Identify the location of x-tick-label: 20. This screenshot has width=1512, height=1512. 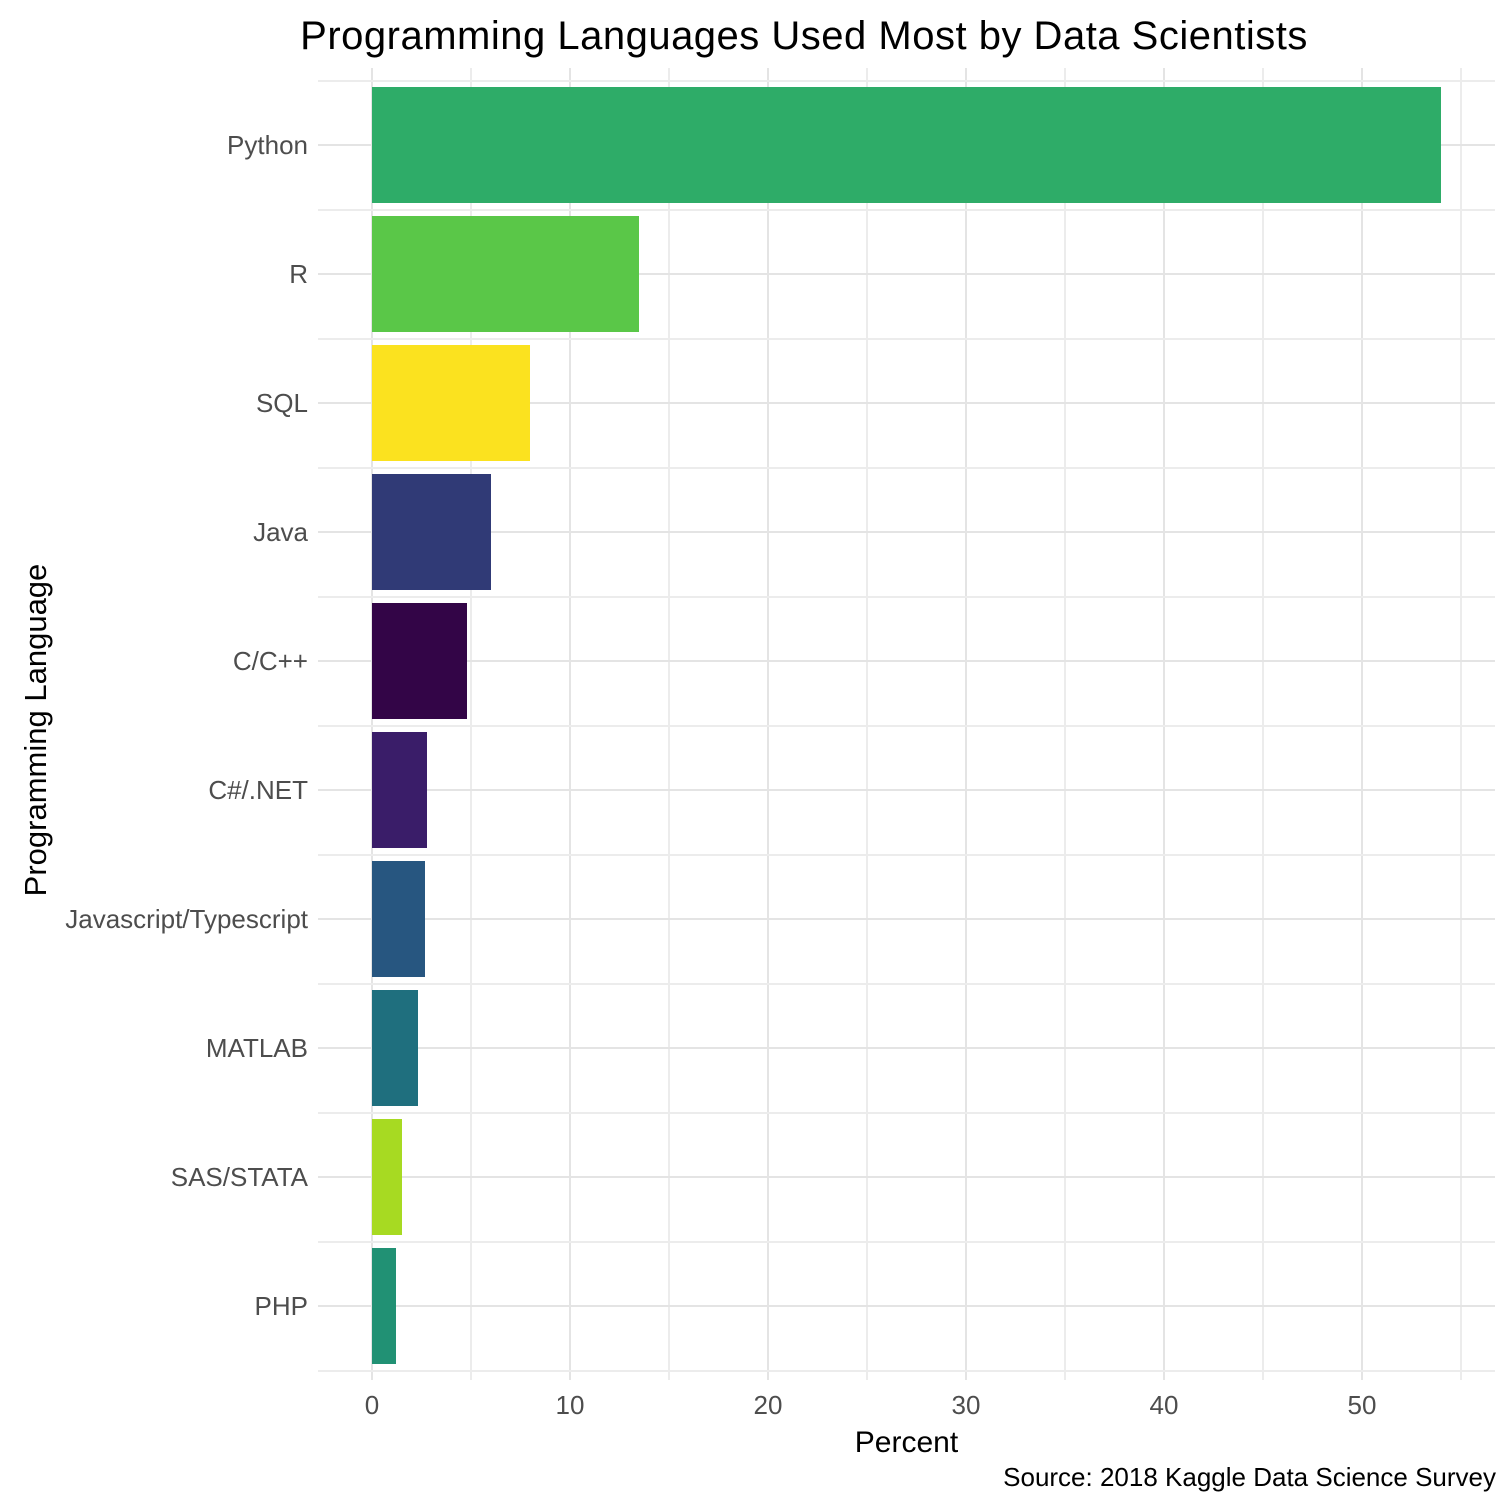
(768, 1405).